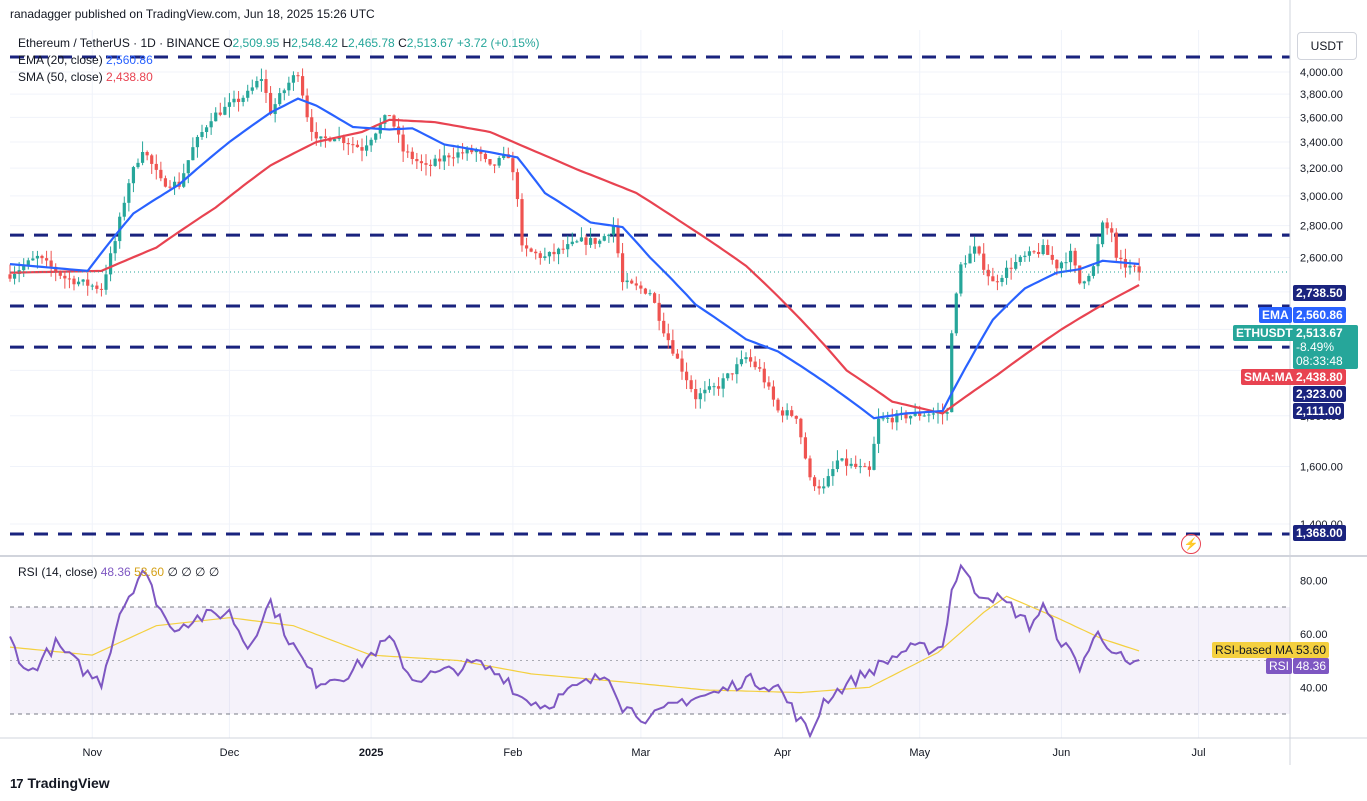  Describe the element at coordinates (279, 77) in the screenshot. I see `sma-legend-line: SMA (50, close) 2,438.80` at that location.